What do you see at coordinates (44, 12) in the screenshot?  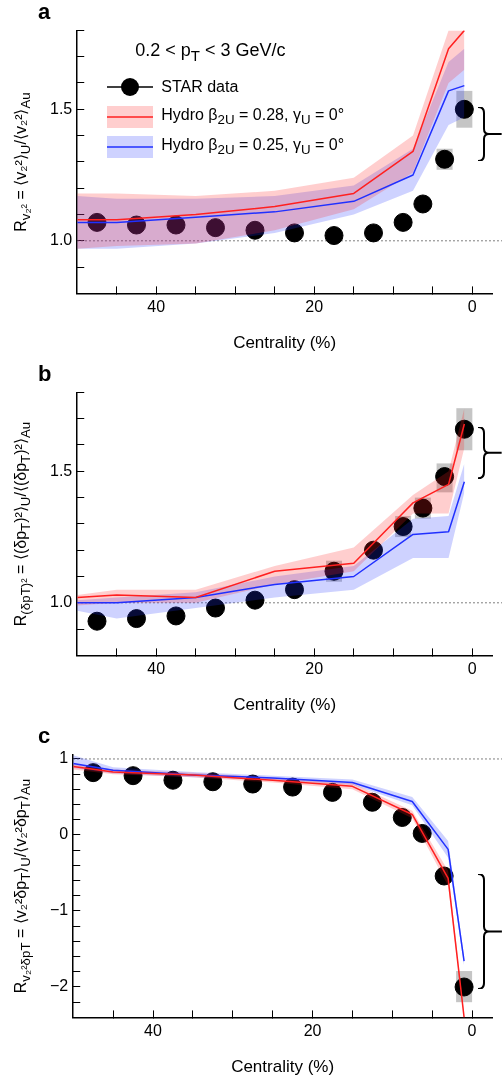 I see `chart-title: a` at bounding box center [44, 12].